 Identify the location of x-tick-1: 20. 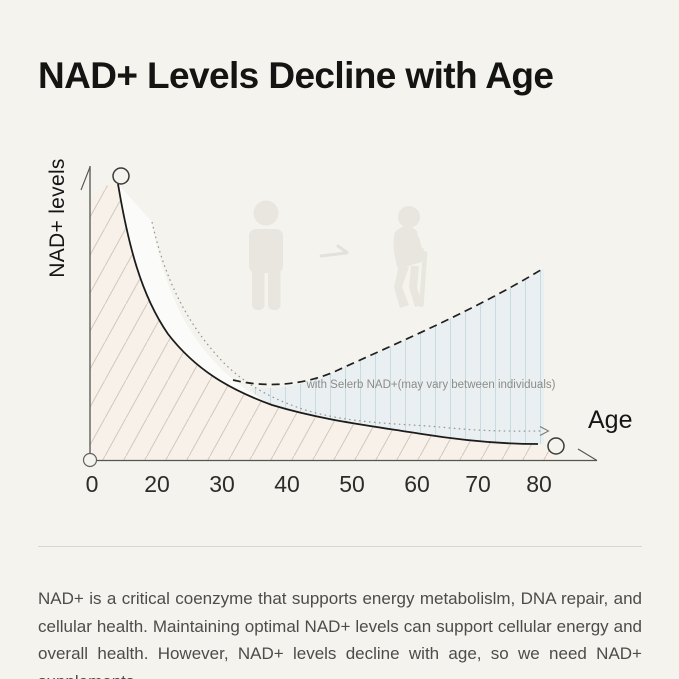
(157, 484).